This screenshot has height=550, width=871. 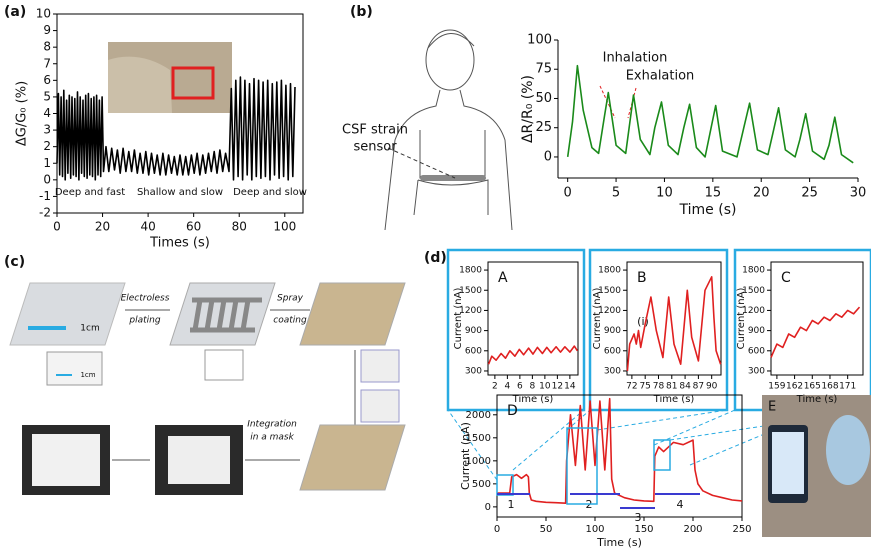 What do you see at coordinates (47, 80) in the screenshot?
I see `y-tick-label: 6` at bounding box center [47, 80].